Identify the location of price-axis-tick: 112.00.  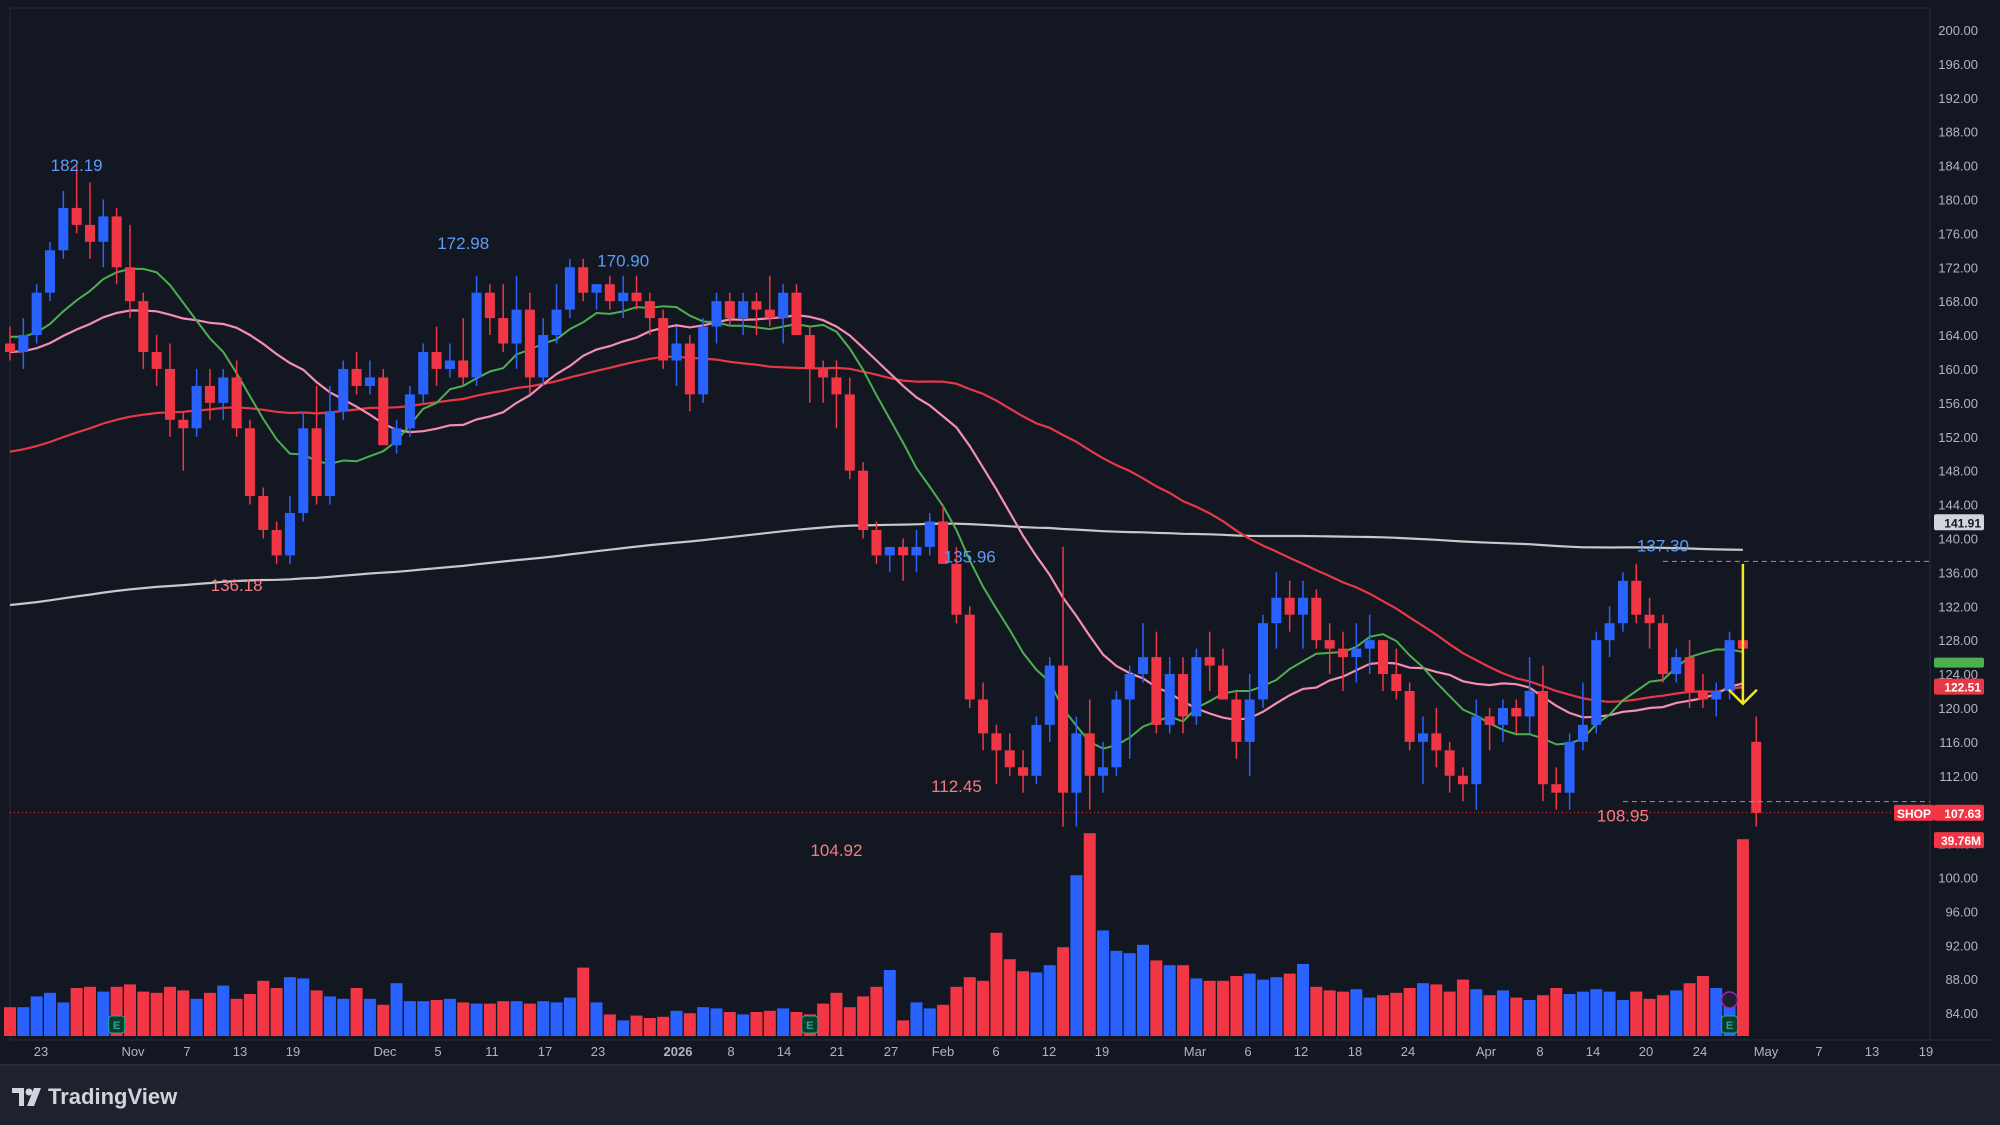
(1958, 776).